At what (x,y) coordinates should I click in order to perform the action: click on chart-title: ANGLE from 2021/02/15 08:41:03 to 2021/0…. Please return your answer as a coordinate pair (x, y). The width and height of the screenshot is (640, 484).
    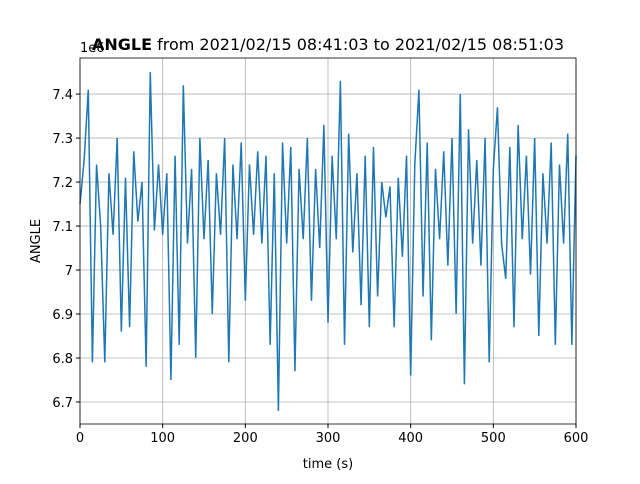
    Looking at the image, I should click on (328, 44).